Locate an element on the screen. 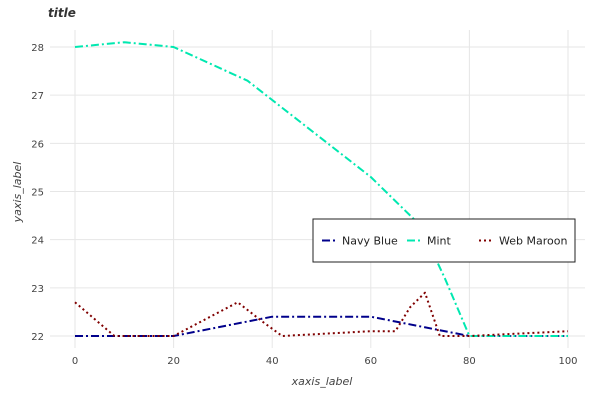  y-tick-label: 22 is located at coordinates (37, 337).